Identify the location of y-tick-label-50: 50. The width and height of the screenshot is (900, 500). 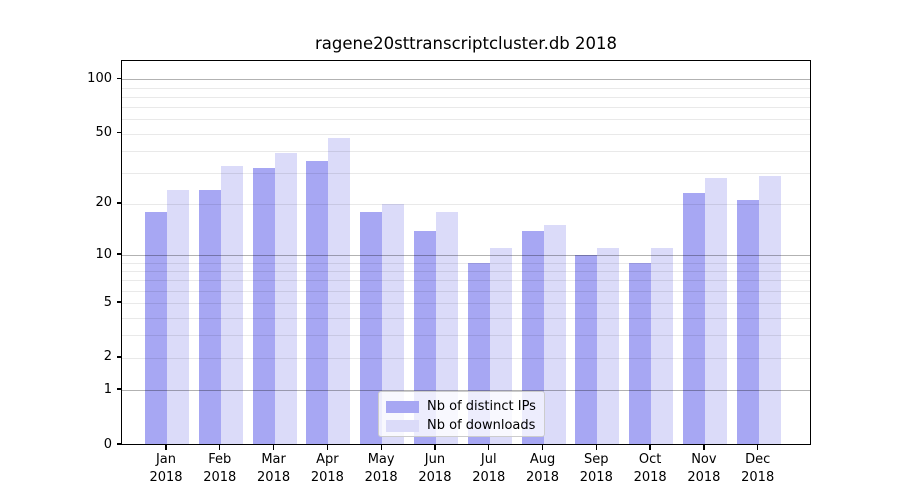
(103, 133).